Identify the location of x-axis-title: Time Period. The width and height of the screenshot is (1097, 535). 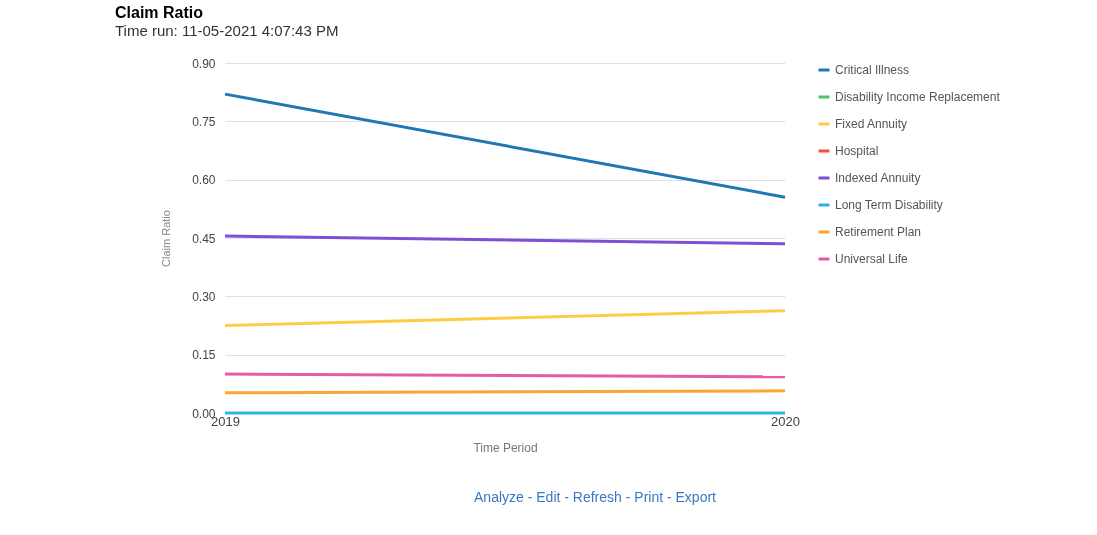
(505, 447).